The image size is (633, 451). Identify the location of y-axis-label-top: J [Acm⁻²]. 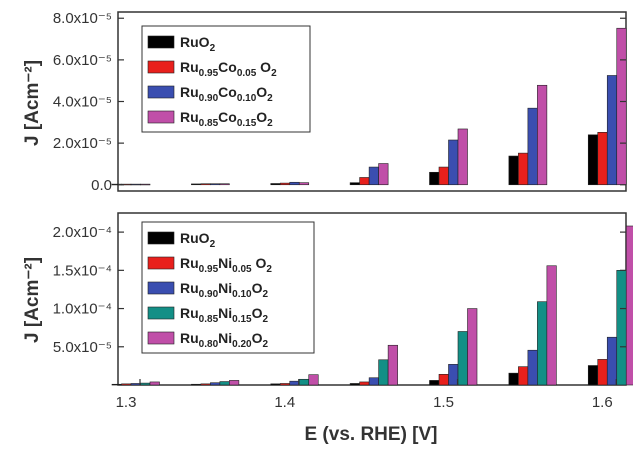
(32, 103).